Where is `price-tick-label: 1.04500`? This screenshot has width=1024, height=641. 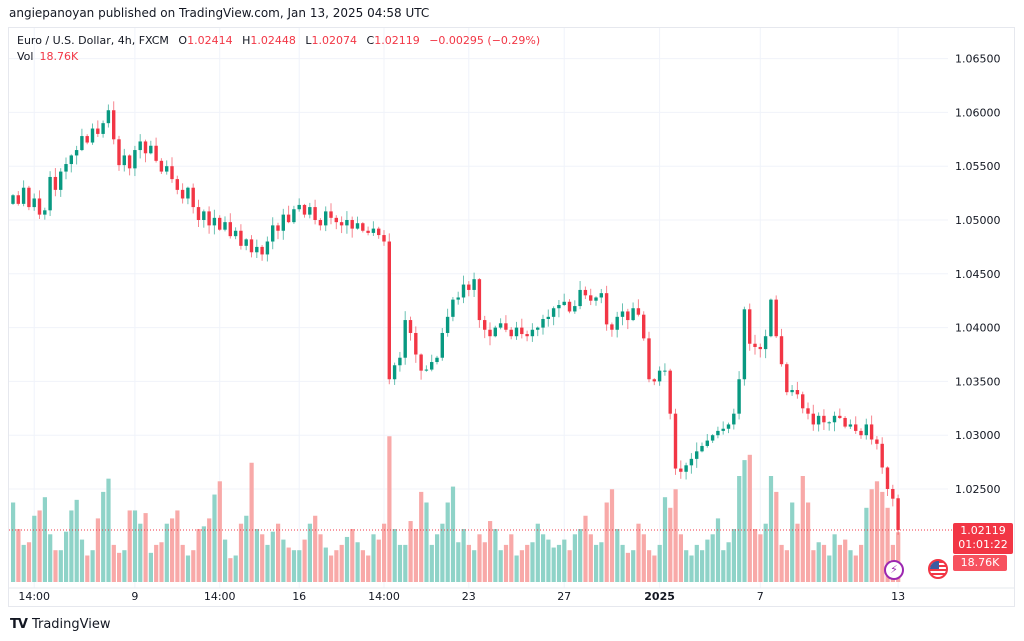
price-tick-label: 1.04500 is located at coordinates (978, 274).